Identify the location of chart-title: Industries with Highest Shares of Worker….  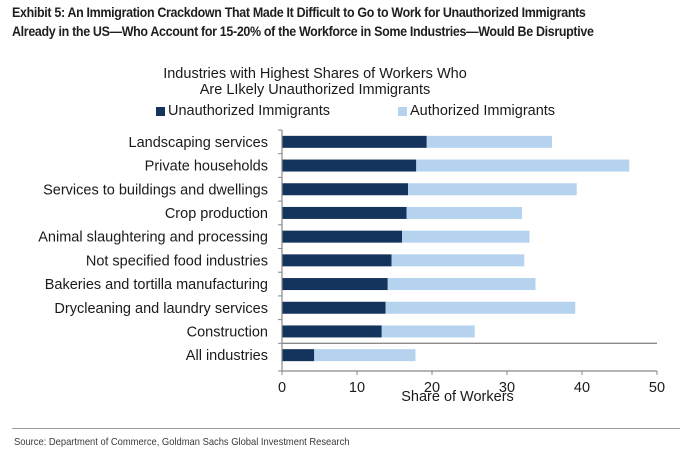
(315, 82).